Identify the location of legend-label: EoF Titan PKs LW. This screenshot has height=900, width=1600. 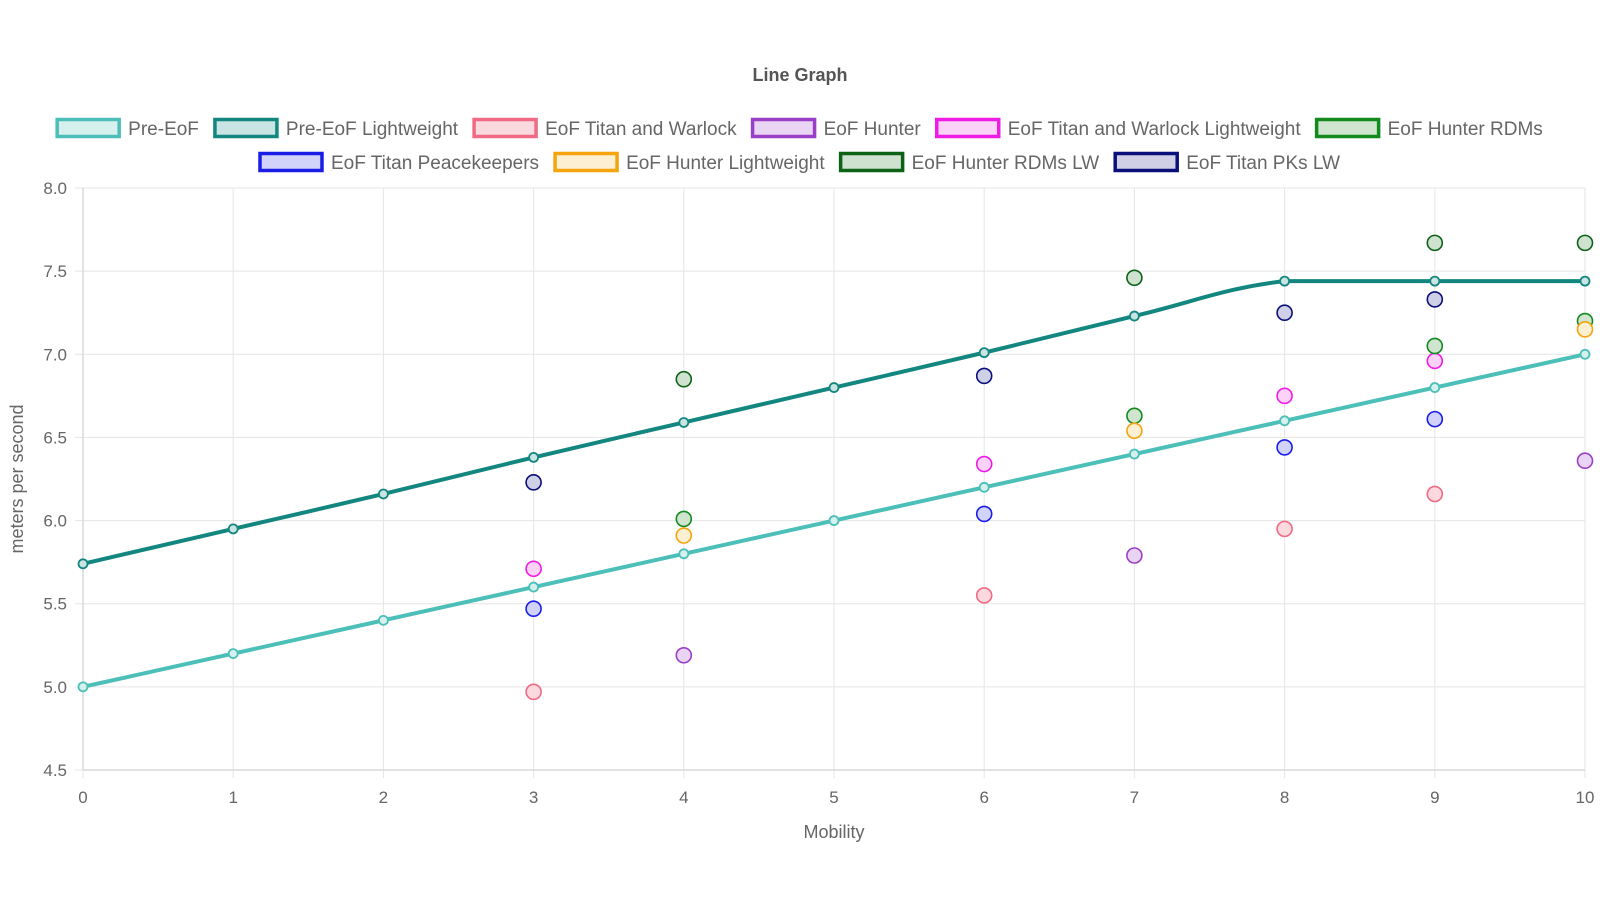
(1263, 163).